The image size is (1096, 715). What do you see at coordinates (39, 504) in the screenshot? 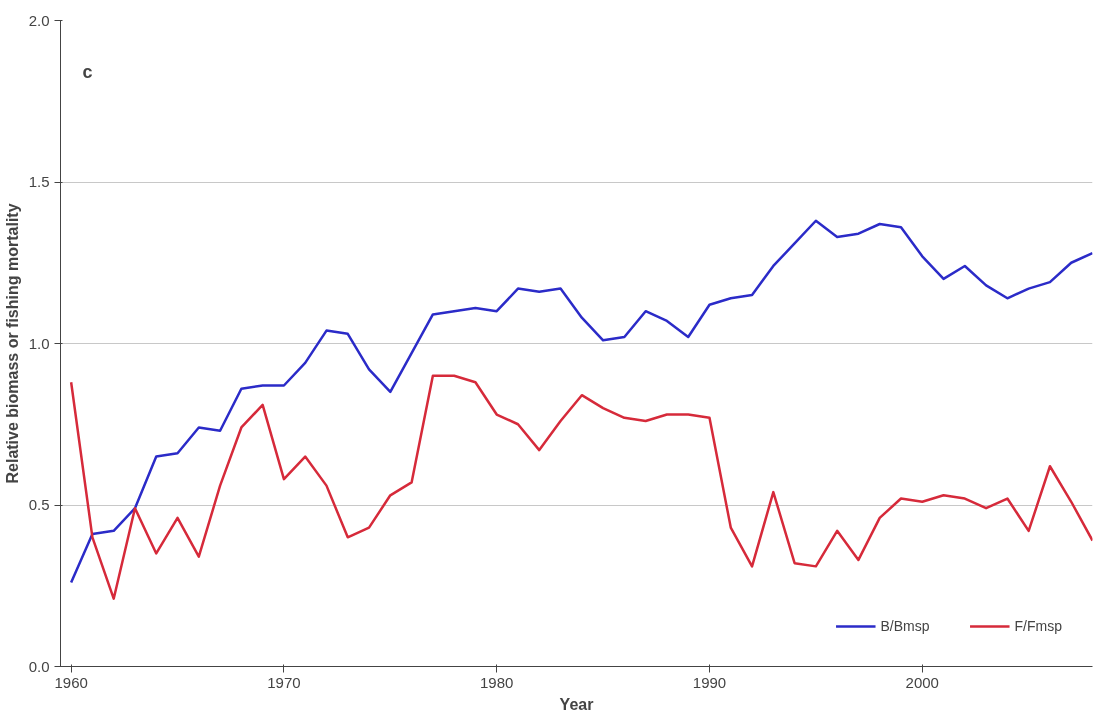
I see `y-tick-label: 0.5` at bounding box center [39, 504].